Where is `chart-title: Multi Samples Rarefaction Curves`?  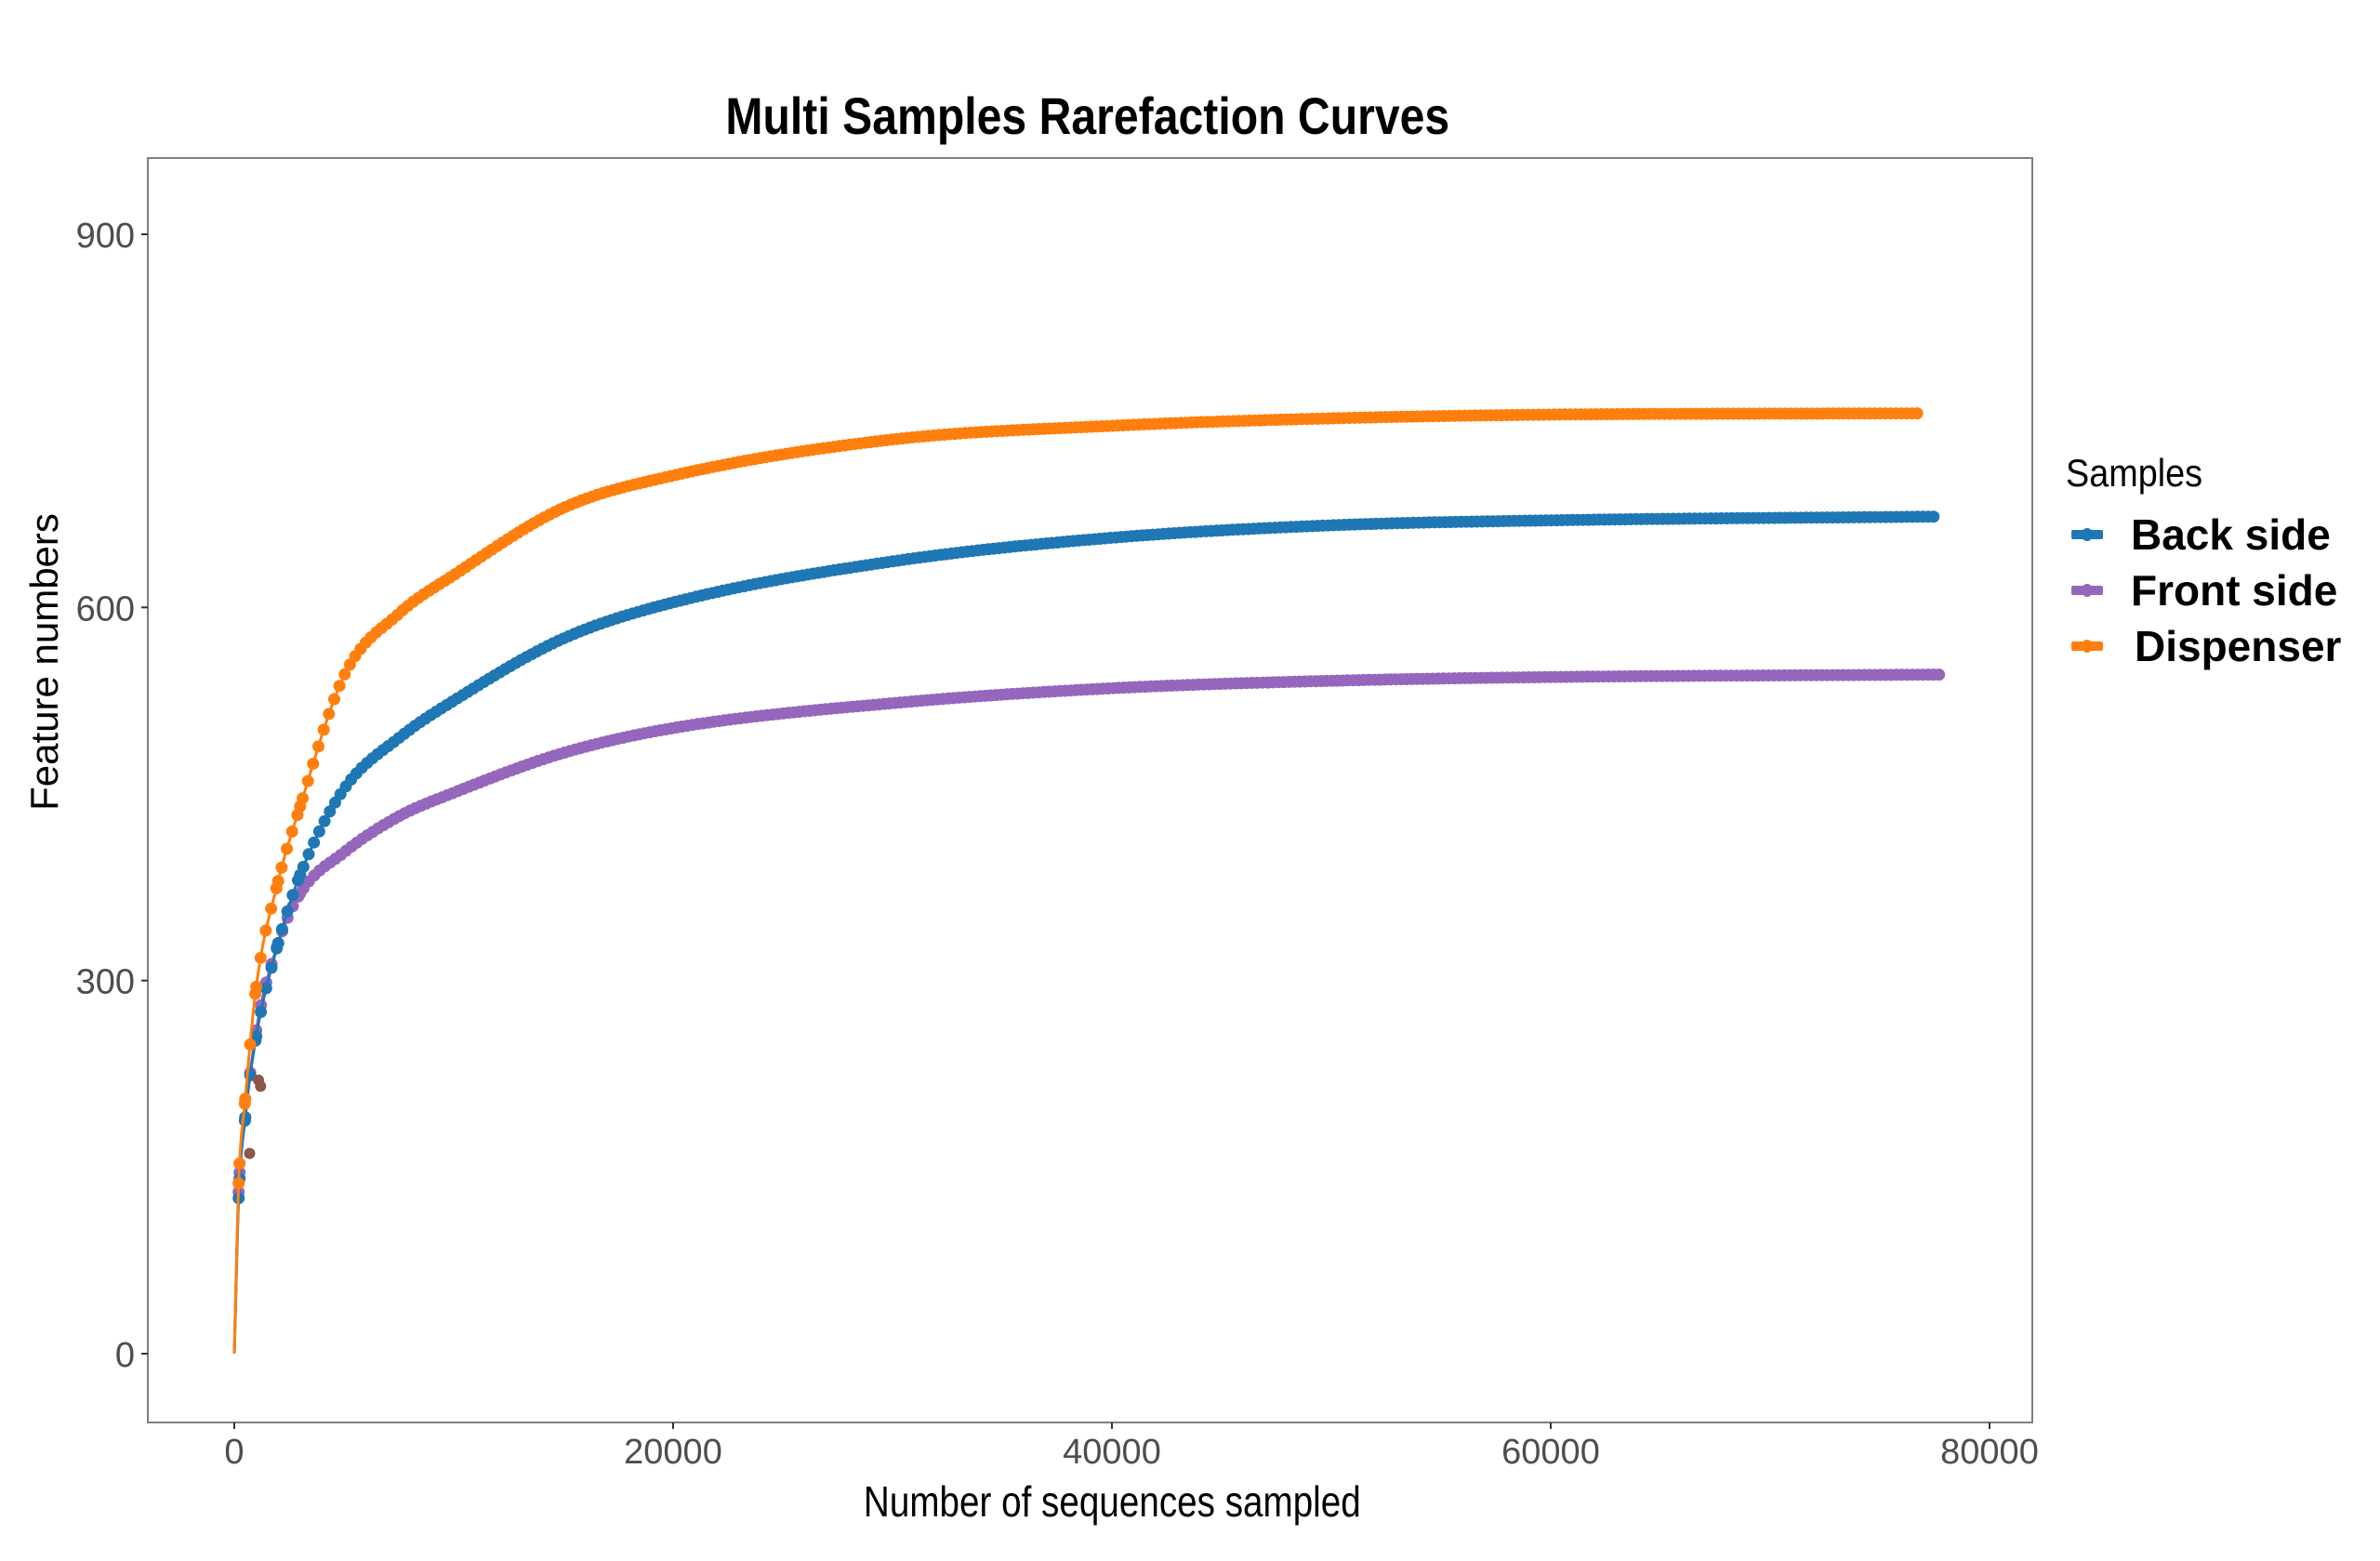 chart-title: Multi Samples Rarefaction Curves is located at coordinates (1087, 116).